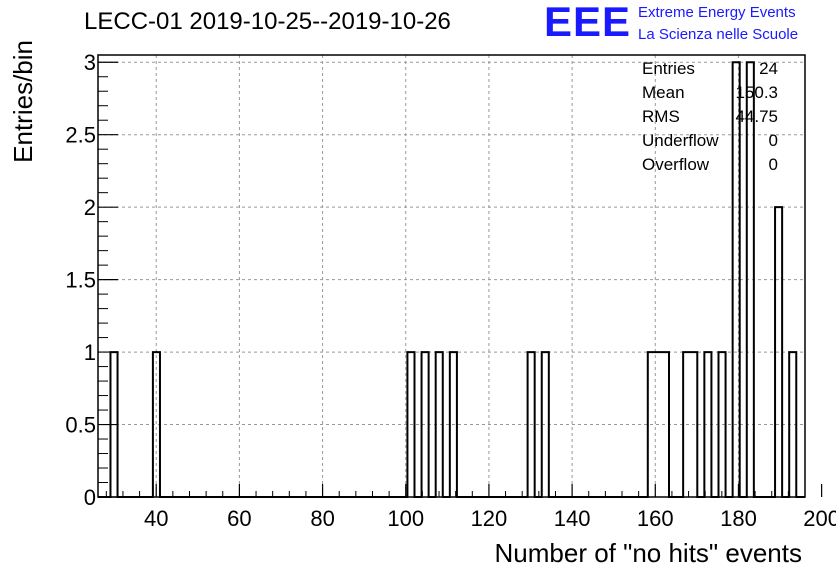 This screenshot has width=836, height=572. Describe the element at coordinates (663, 92) in the screenshot. I see `stat-label: Mean` at that location.